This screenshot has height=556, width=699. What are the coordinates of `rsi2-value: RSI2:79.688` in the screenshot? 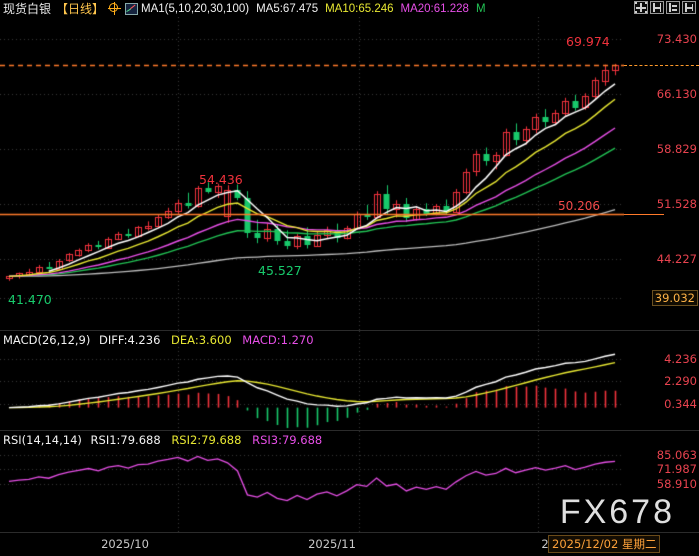 It's located at (206, 440).